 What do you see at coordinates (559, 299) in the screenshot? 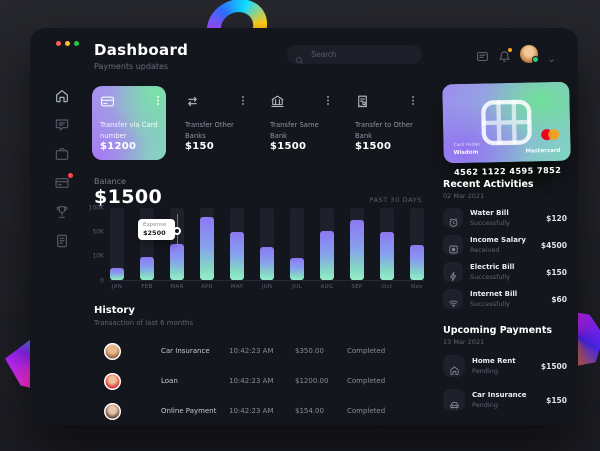
I see `activity-amount: $60` at bounding box center [559, 299].